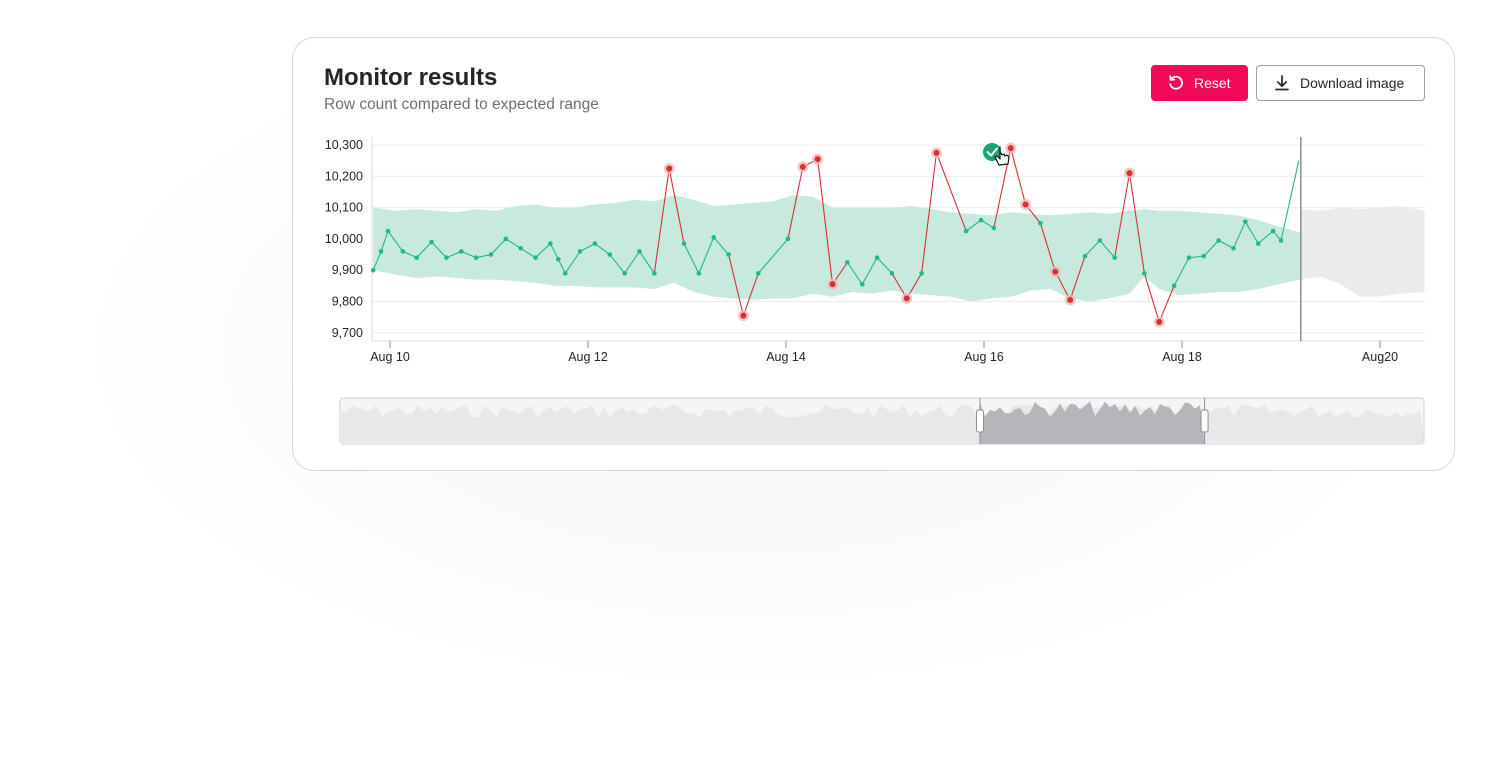  Describe the element at coordinates (1182, 357) in the screenshot. I see `x-tick-label: Aug 18` at that location.